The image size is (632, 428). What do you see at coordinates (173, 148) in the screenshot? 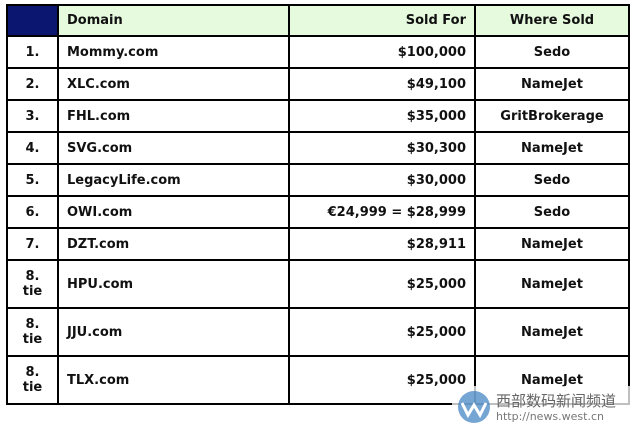
I see `domain-cell: SVG.com` at bounding box center [173, 148].